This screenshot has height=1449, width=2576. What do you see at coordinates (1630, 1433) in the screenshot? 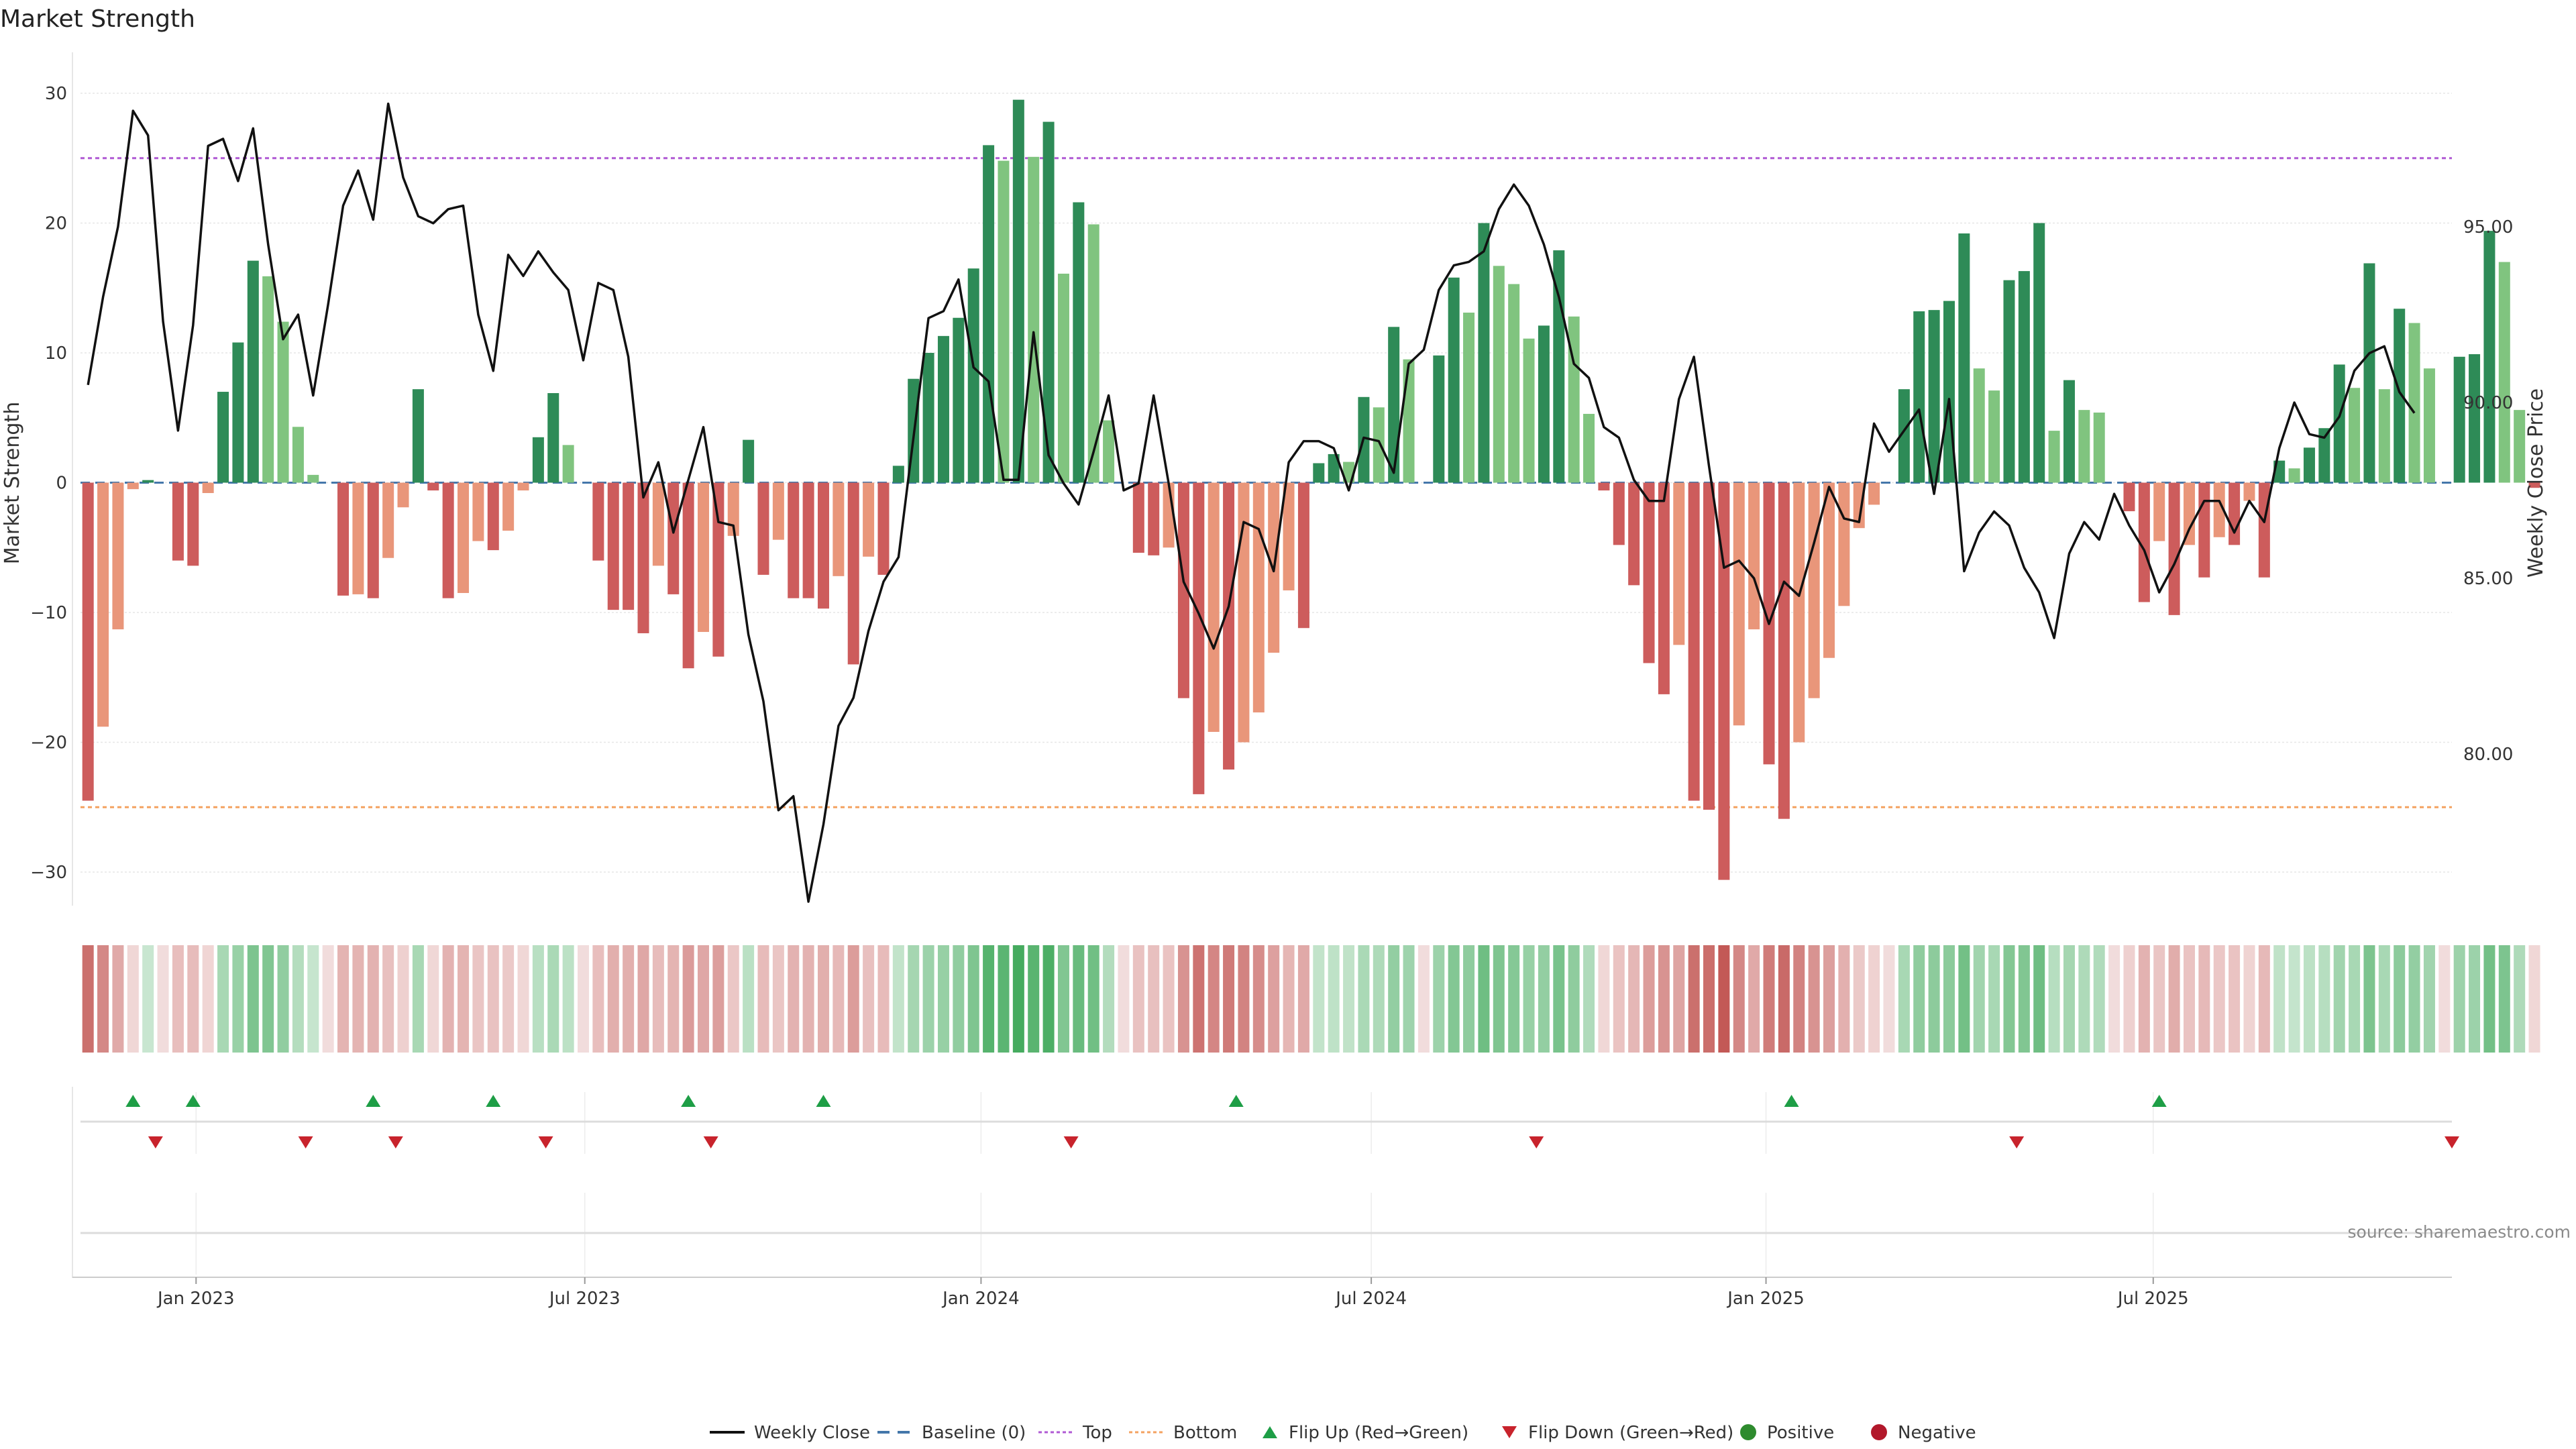
I see `legend-label: Flip Down (Green→Red)` at bounding box center [1630, 1433].